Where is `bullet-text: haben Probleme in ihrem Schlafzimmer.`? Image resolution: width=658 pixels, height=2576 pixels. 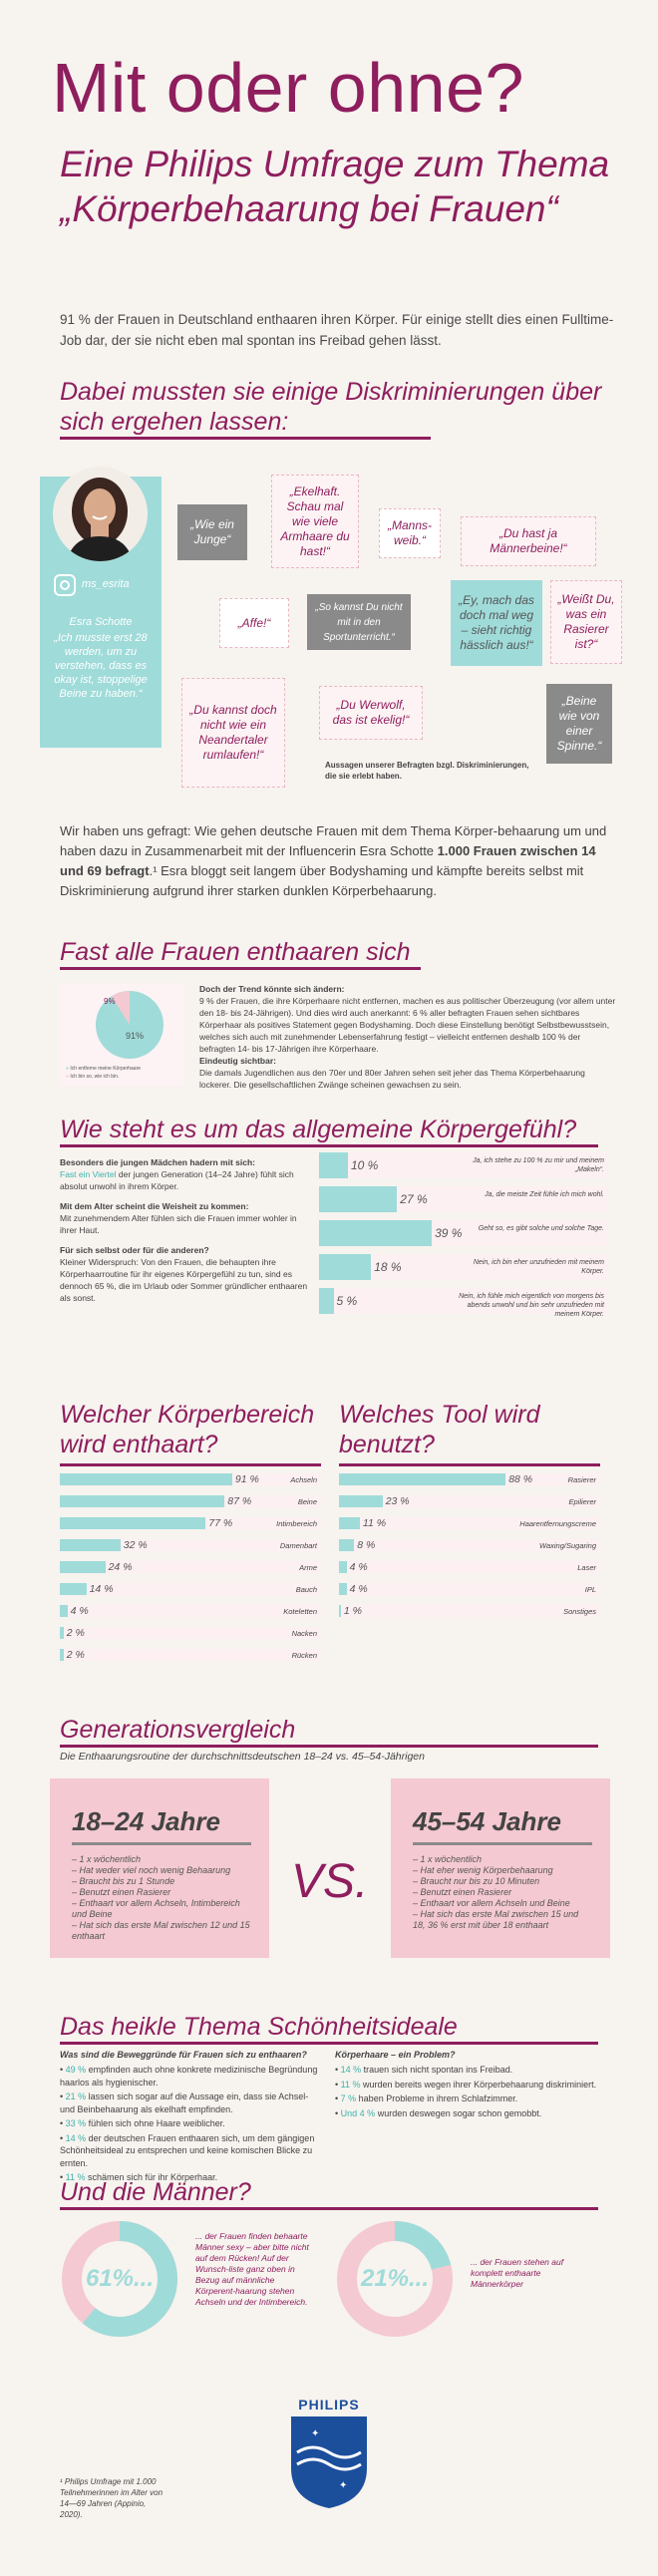 bullet-text: haben Probleme in ihrem Schlafzimmer. is located at coordinates (437, 2098).